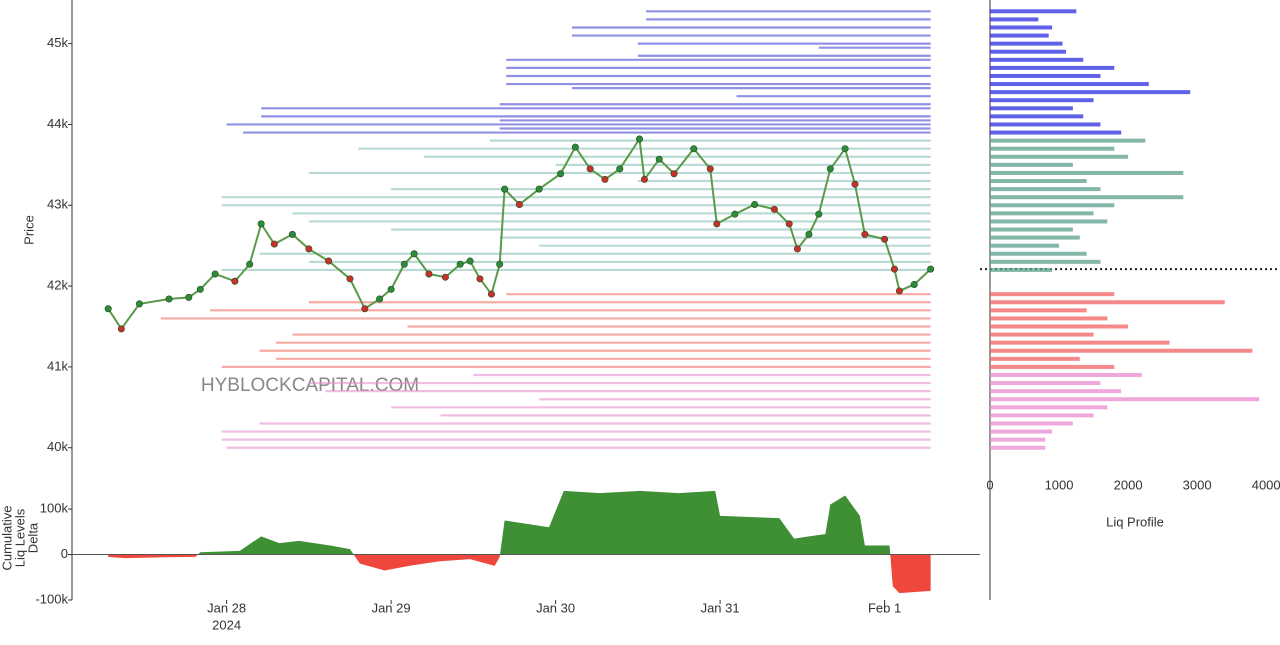  I want to click on watermark: HYBLOCKCAPITAL.COM, so click(310, 385).